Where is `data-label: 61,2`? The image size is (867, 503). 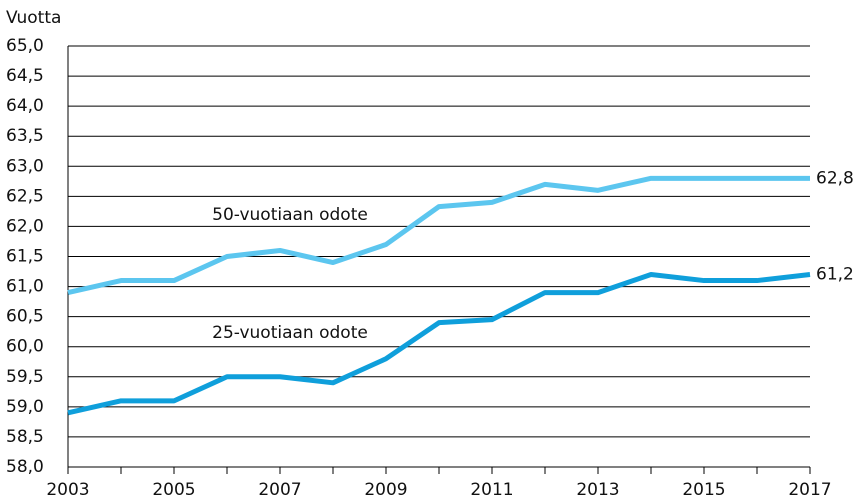
data-label: 61,2 is located at coordinates (835, 275).